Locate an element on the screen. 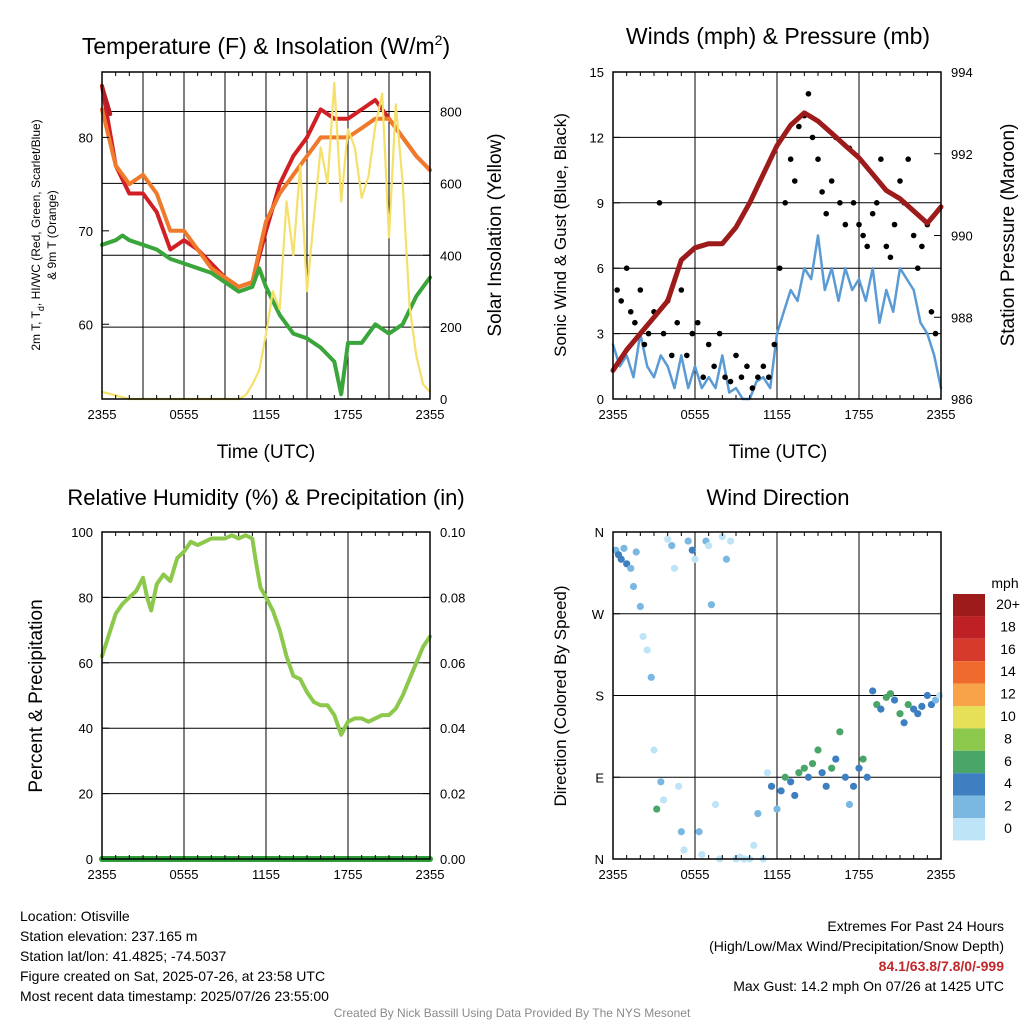 The width and height of the screenshot is (1024, 1024). winds-y2-tick-label: 988 is located at coordinates (962, 317).